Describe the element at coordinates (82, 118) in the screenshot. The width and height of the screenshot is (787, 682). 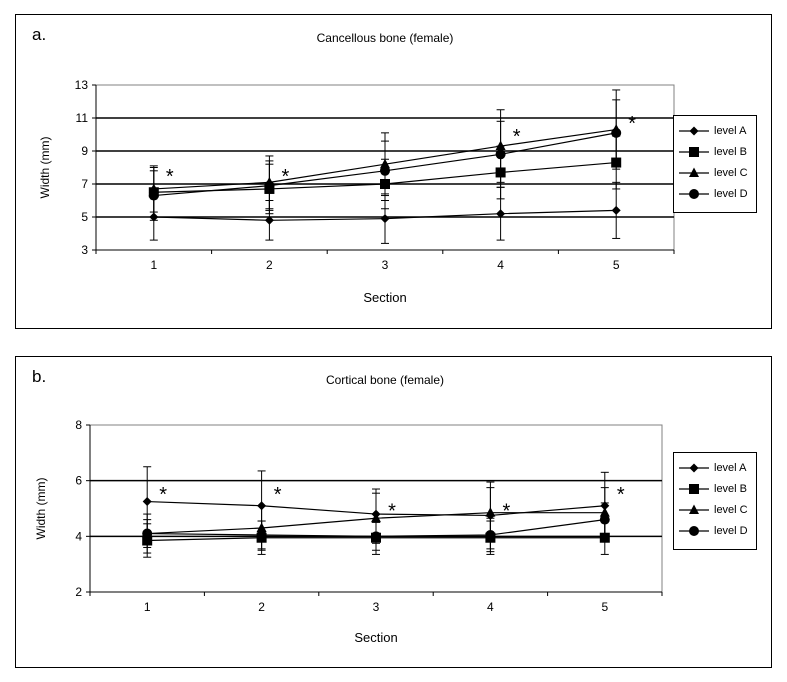
I see `y-tick-label: 11` at that location.